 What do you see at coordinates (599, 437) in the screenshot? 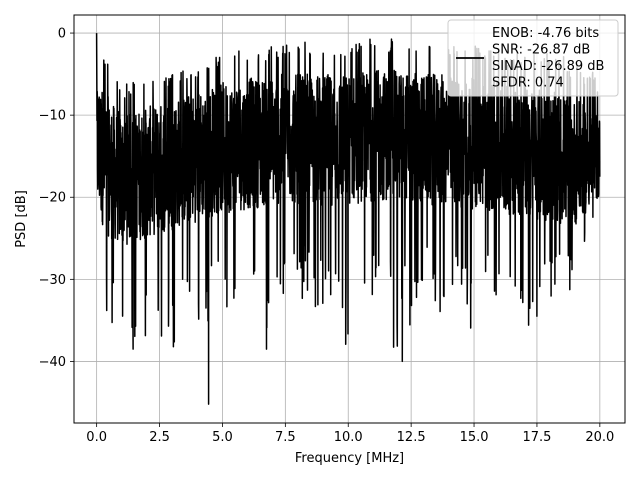
I see `x-tick-label: 20.0` at bounding box center [599, 437].